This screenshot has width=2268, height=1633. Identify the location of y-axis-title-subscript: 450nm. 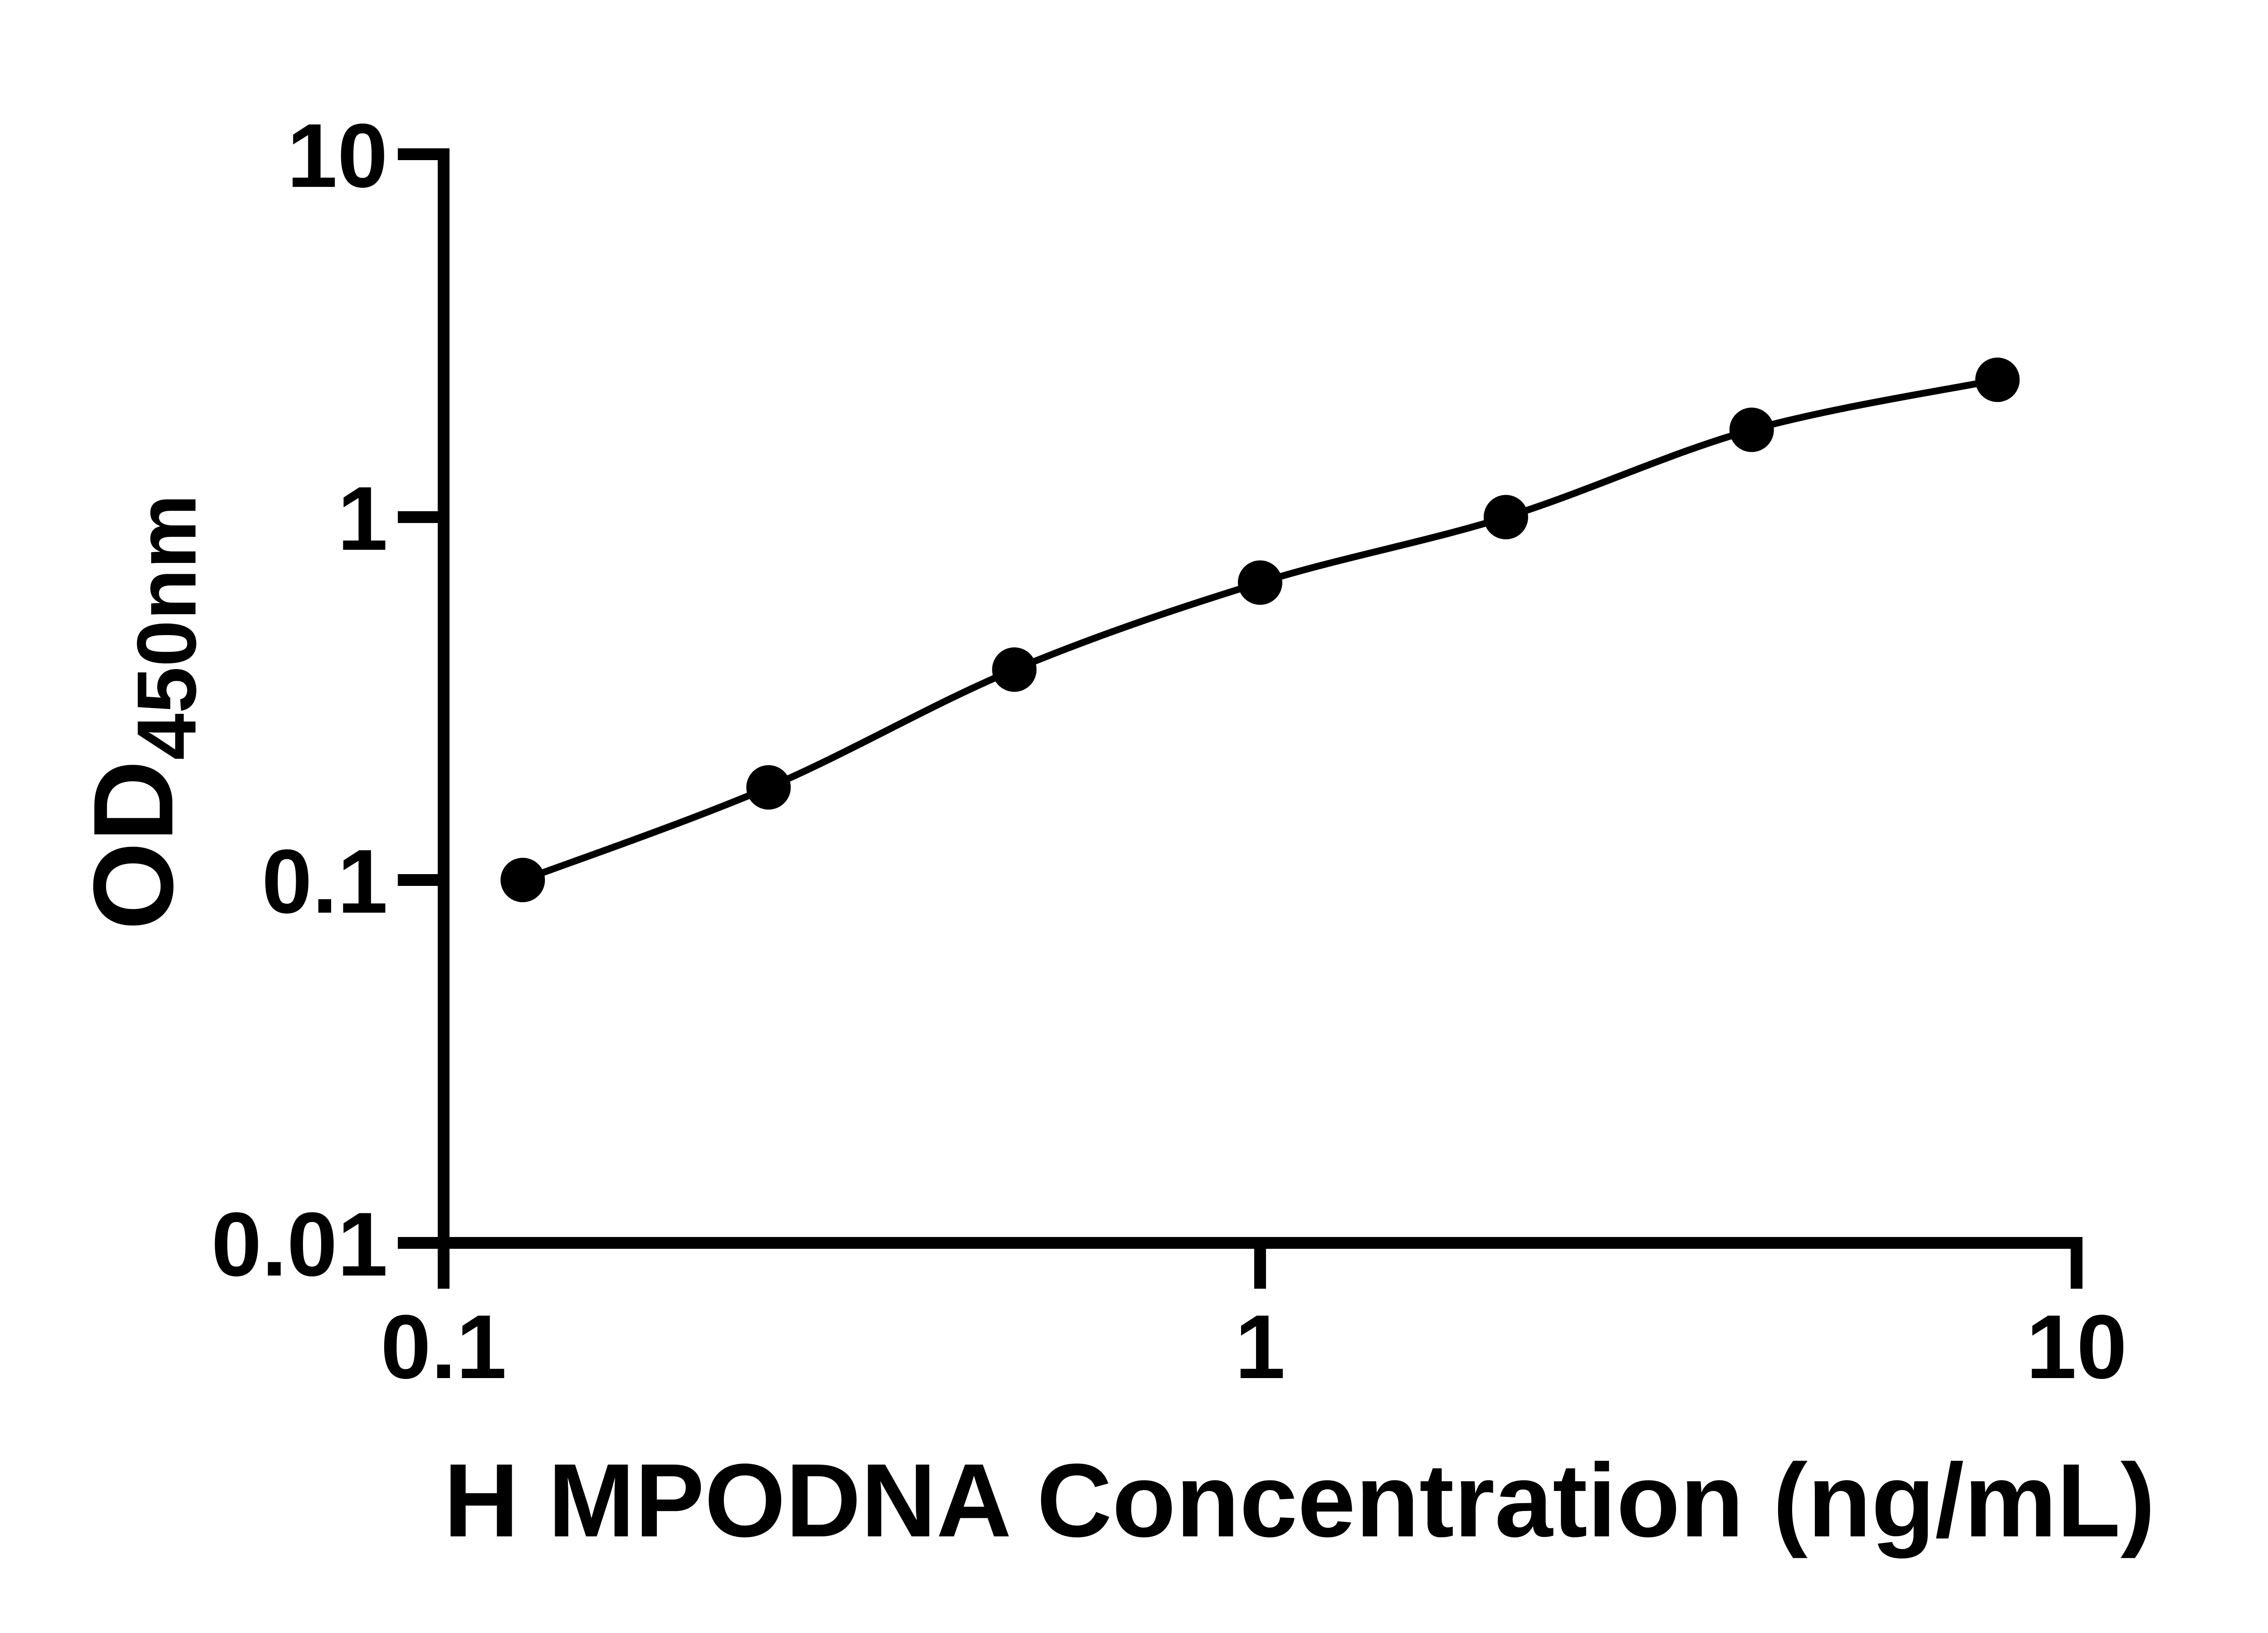
(167, 627).